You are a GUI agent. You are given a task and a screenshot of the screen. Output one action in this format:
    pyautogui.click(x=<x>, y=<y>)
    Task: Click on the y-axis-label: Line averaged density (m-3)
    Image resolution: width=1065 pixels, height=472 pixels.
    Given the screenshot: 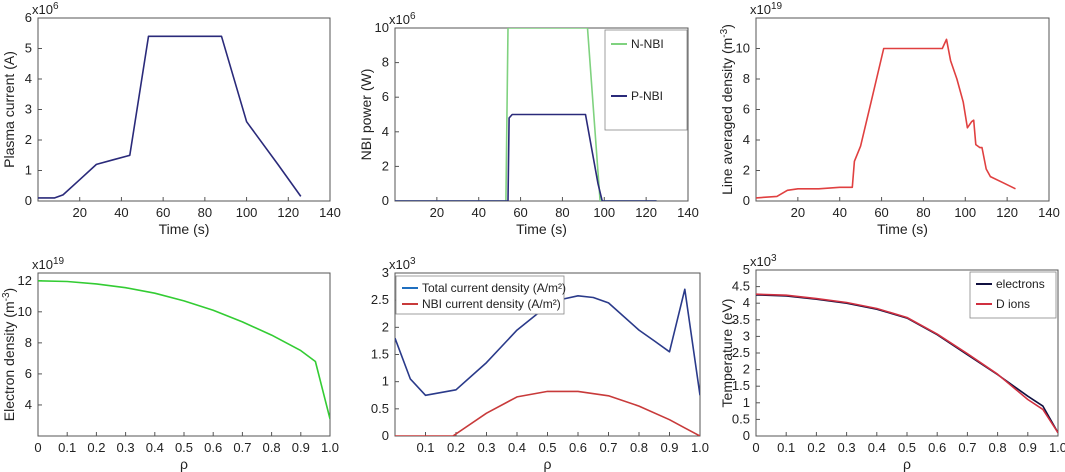 What is the action you would take?
    pyautogui.click(x=727, y=109)
    